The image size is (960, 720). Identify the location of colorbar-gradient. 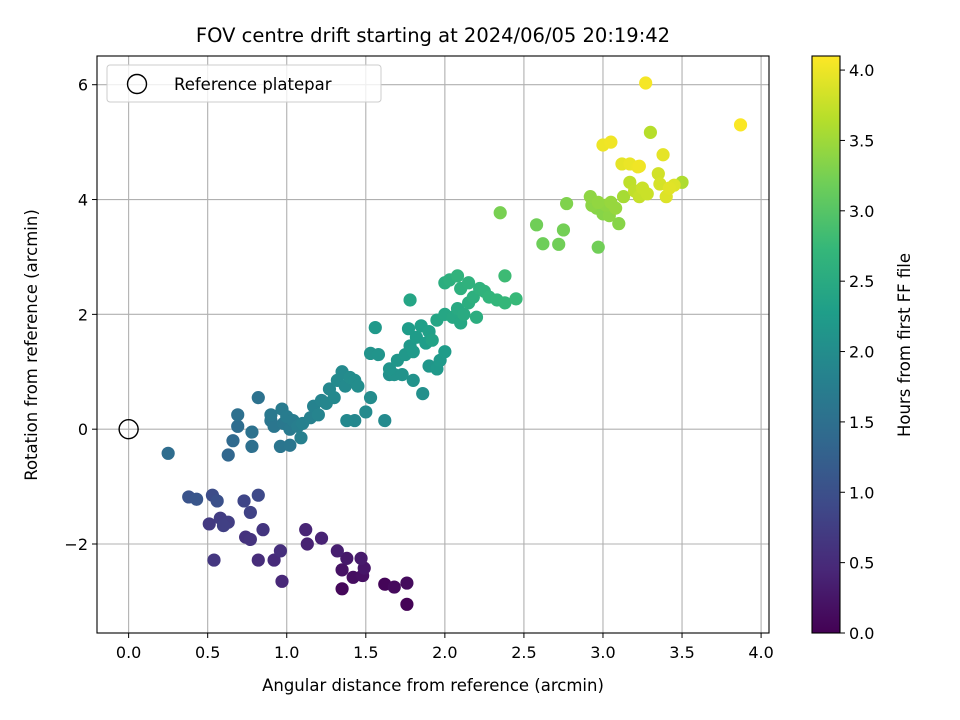
(826, 344).